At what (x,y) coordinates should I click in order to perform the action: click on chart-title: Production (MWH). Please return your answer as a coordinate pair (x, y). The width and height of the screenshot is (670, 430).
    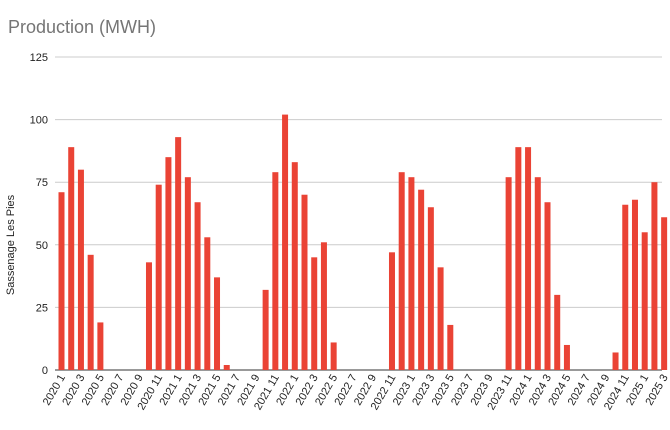
    Looking at the image, I should click on (82, 27).